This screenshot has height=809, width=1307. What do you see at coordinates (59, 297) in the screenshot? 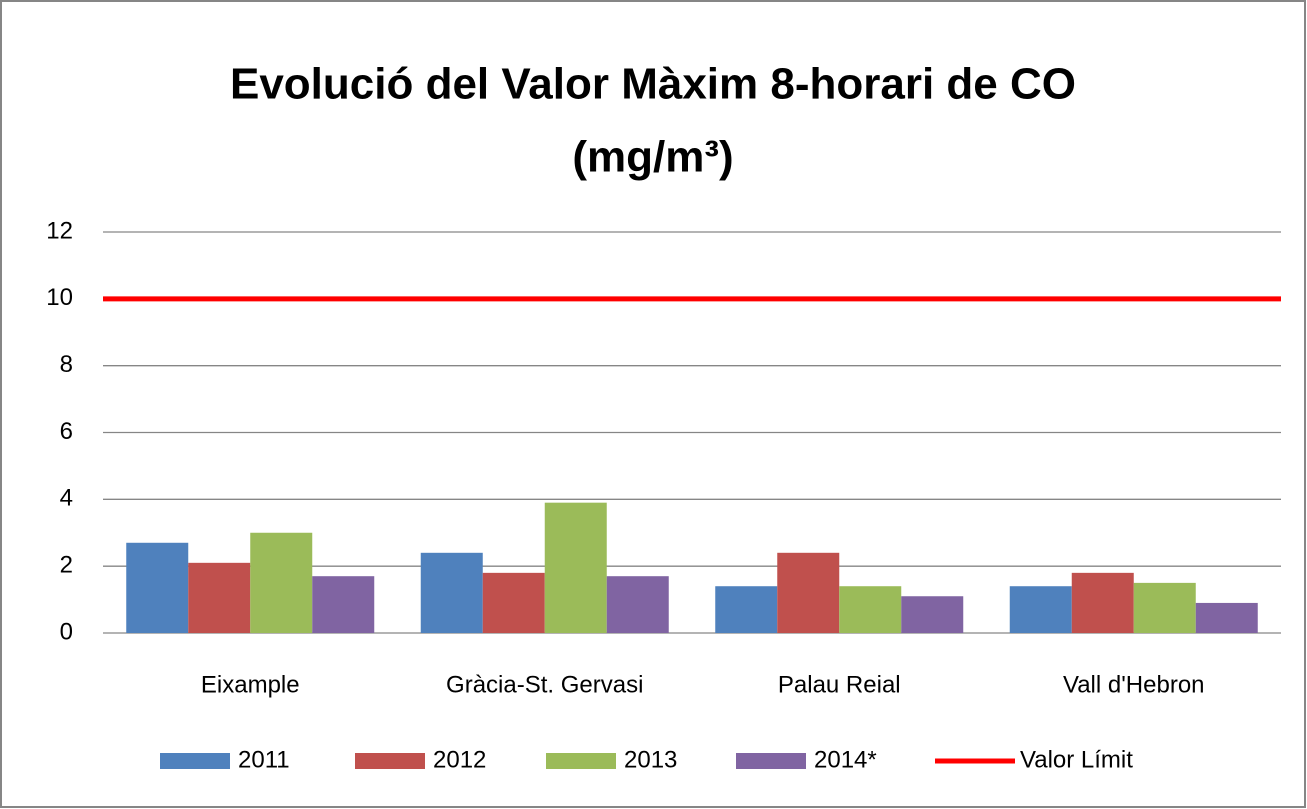
I see `y-tick-label: 10` at bounding box center [59, 297].